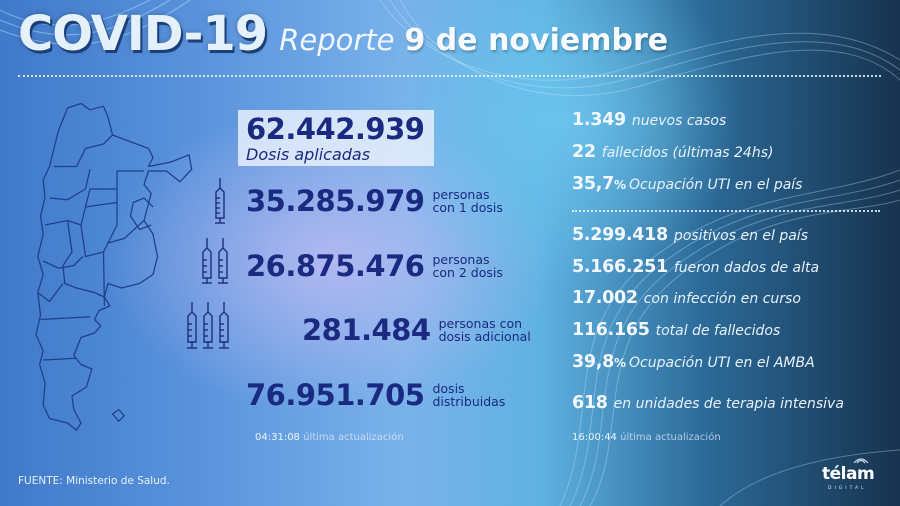 Image resolution: width=900 pixels, height=506 pixels. I want to click on stat-discharged: 5.166.251 fueron dados de alta, so click(695, 267).